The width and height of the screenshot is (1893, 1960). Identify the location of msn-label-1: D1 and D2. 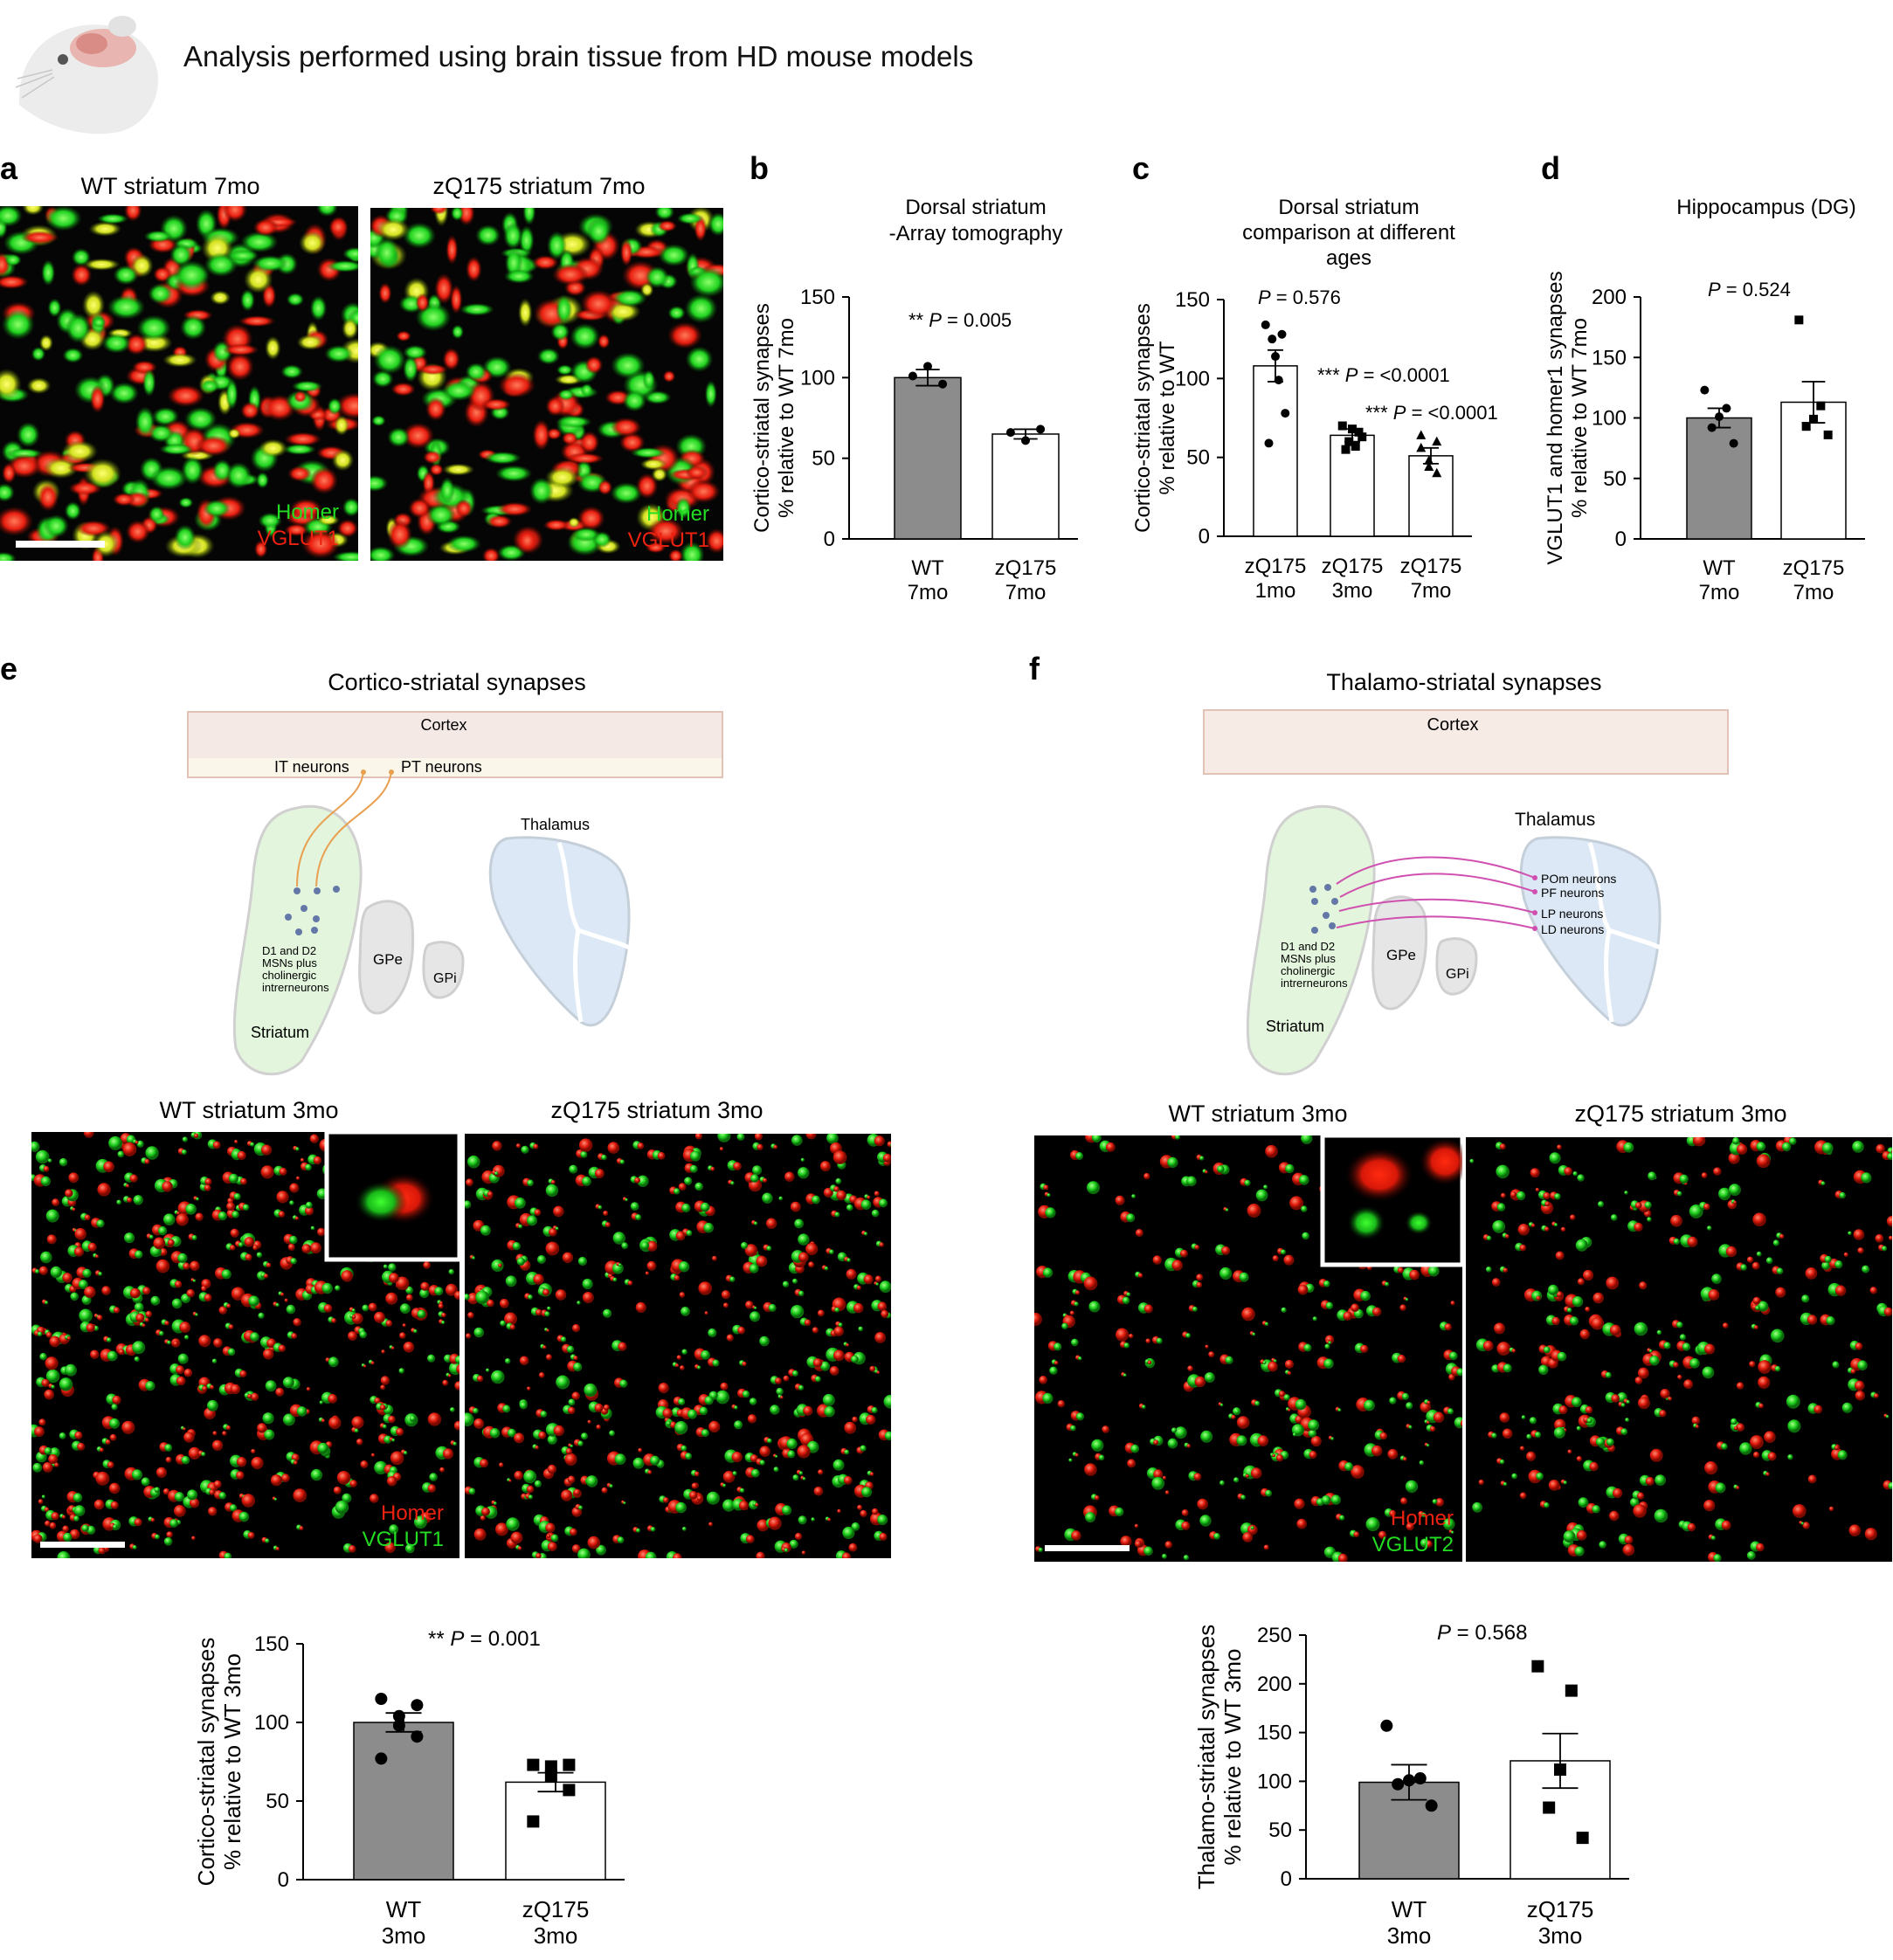
(1308, 946).